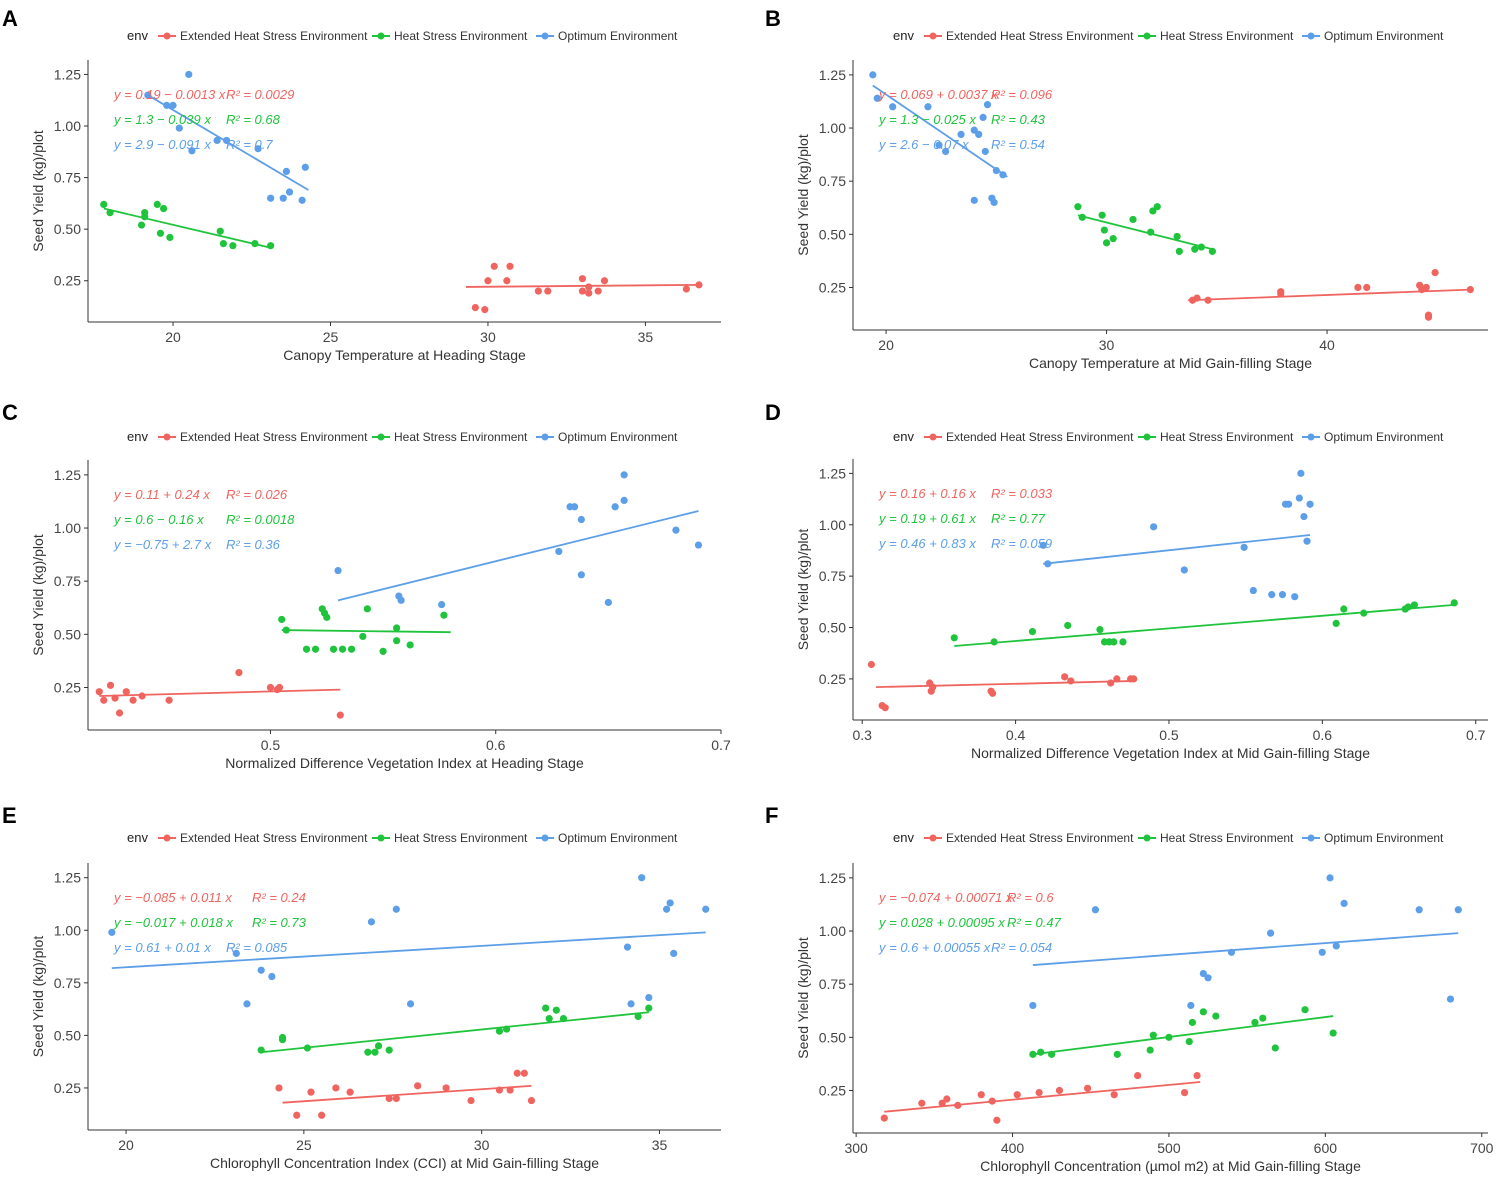 This screenshot has height=1188, width=1497. What do you see at coordinates (137, 837) in the screenshot?
I see `legend-title: env` at bounding box center [137, 837].